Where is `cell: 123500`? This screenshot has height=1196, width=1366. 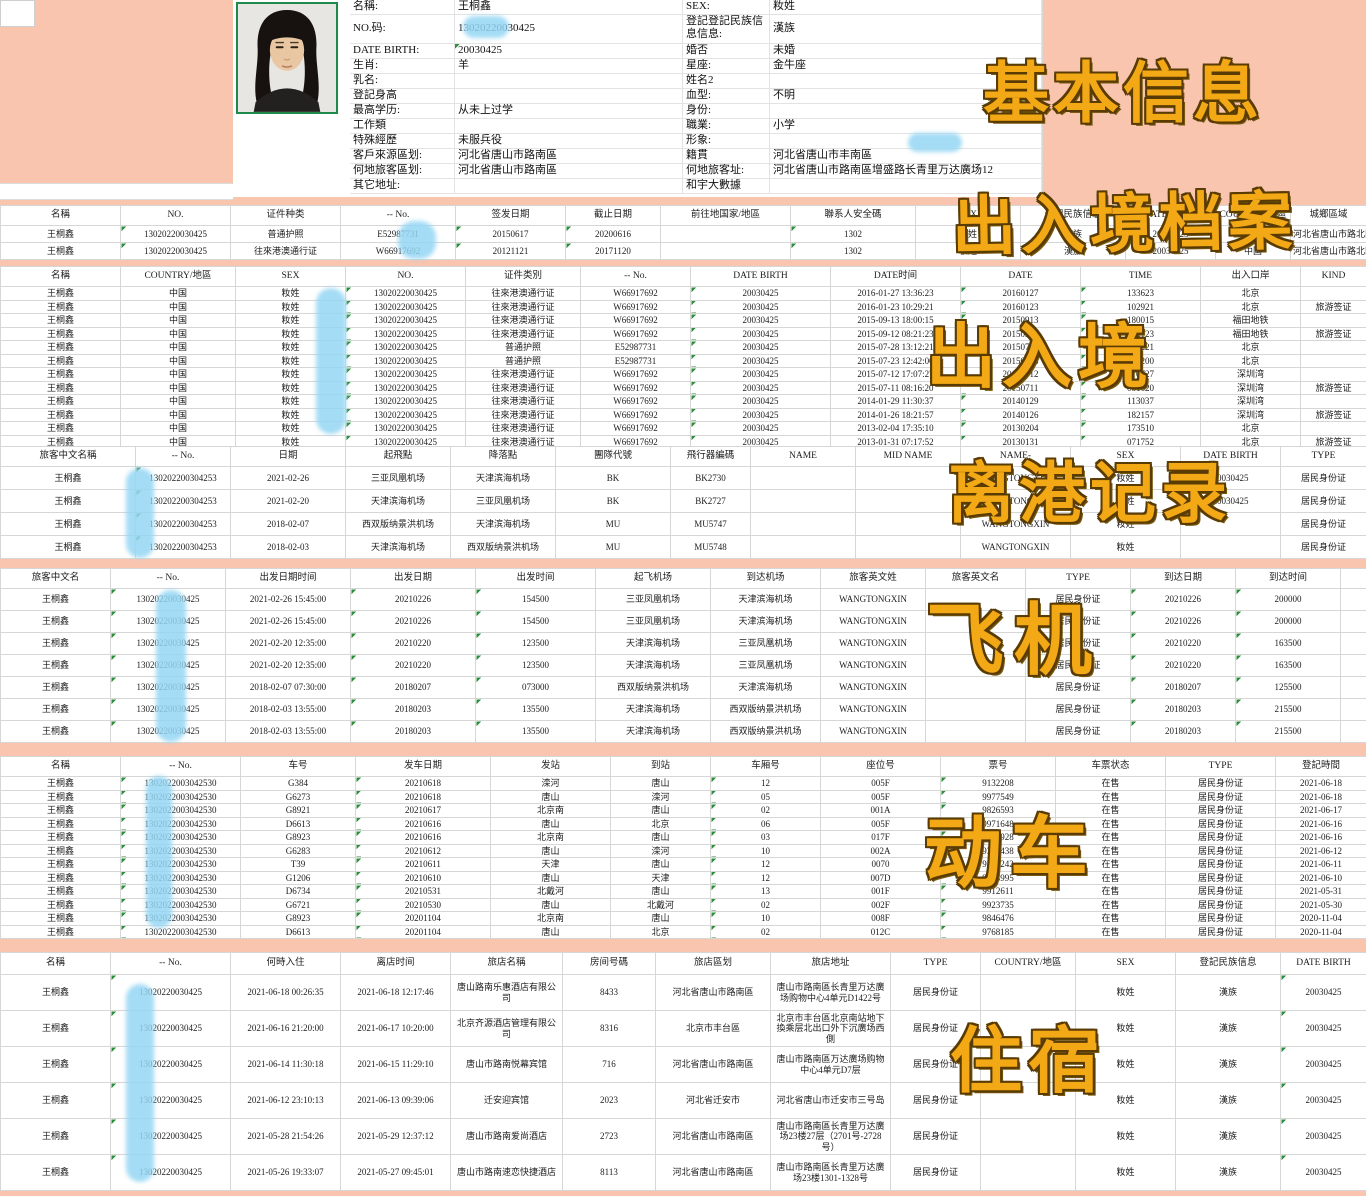
cell: 123500 is located at coordinates (535, 643).